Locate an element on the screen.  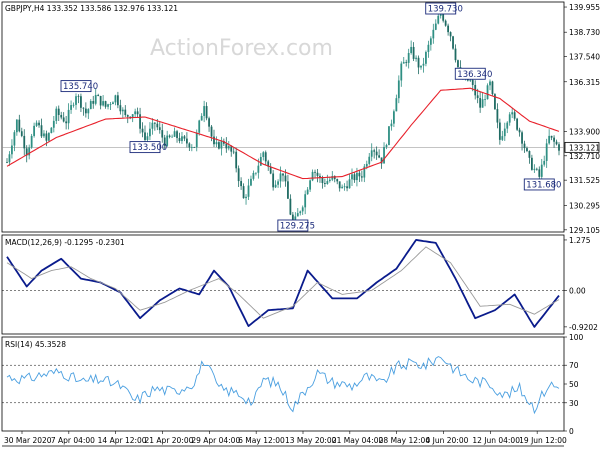
rsi-title: RSI(14) 45.3528 is located at coordinates (35, 344).